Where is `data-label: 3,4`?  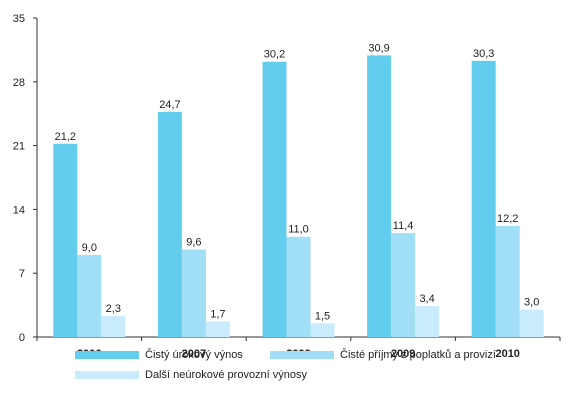
data-label: 3,4 is located at coordinates (426, 299).